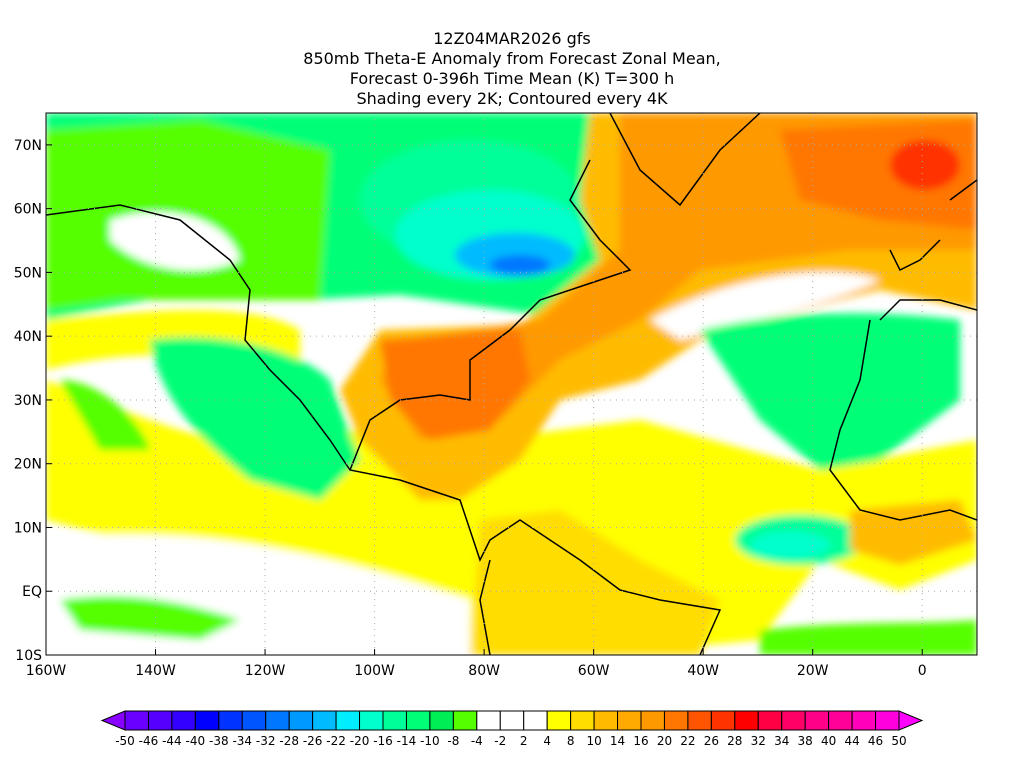 The image size is (1024, 768). What do you see at coordinates (28, 273) in the screenshot?
I see `lat-label: 50N` at bounding box center [28, 273].